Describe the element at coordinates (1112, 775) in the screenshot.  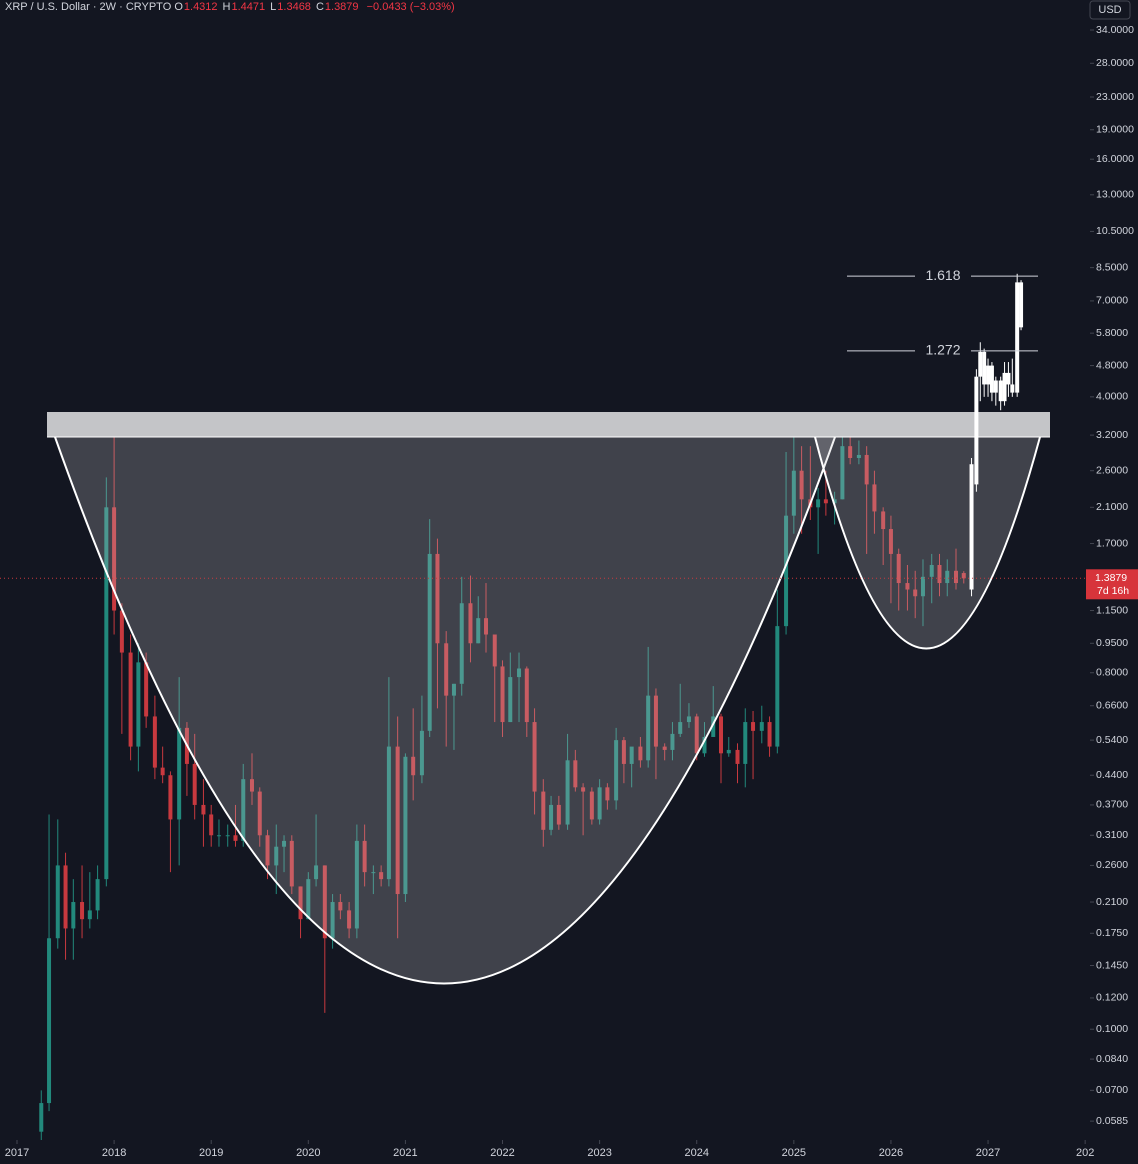
I see `y-tick-label: 0.4400` at that location.